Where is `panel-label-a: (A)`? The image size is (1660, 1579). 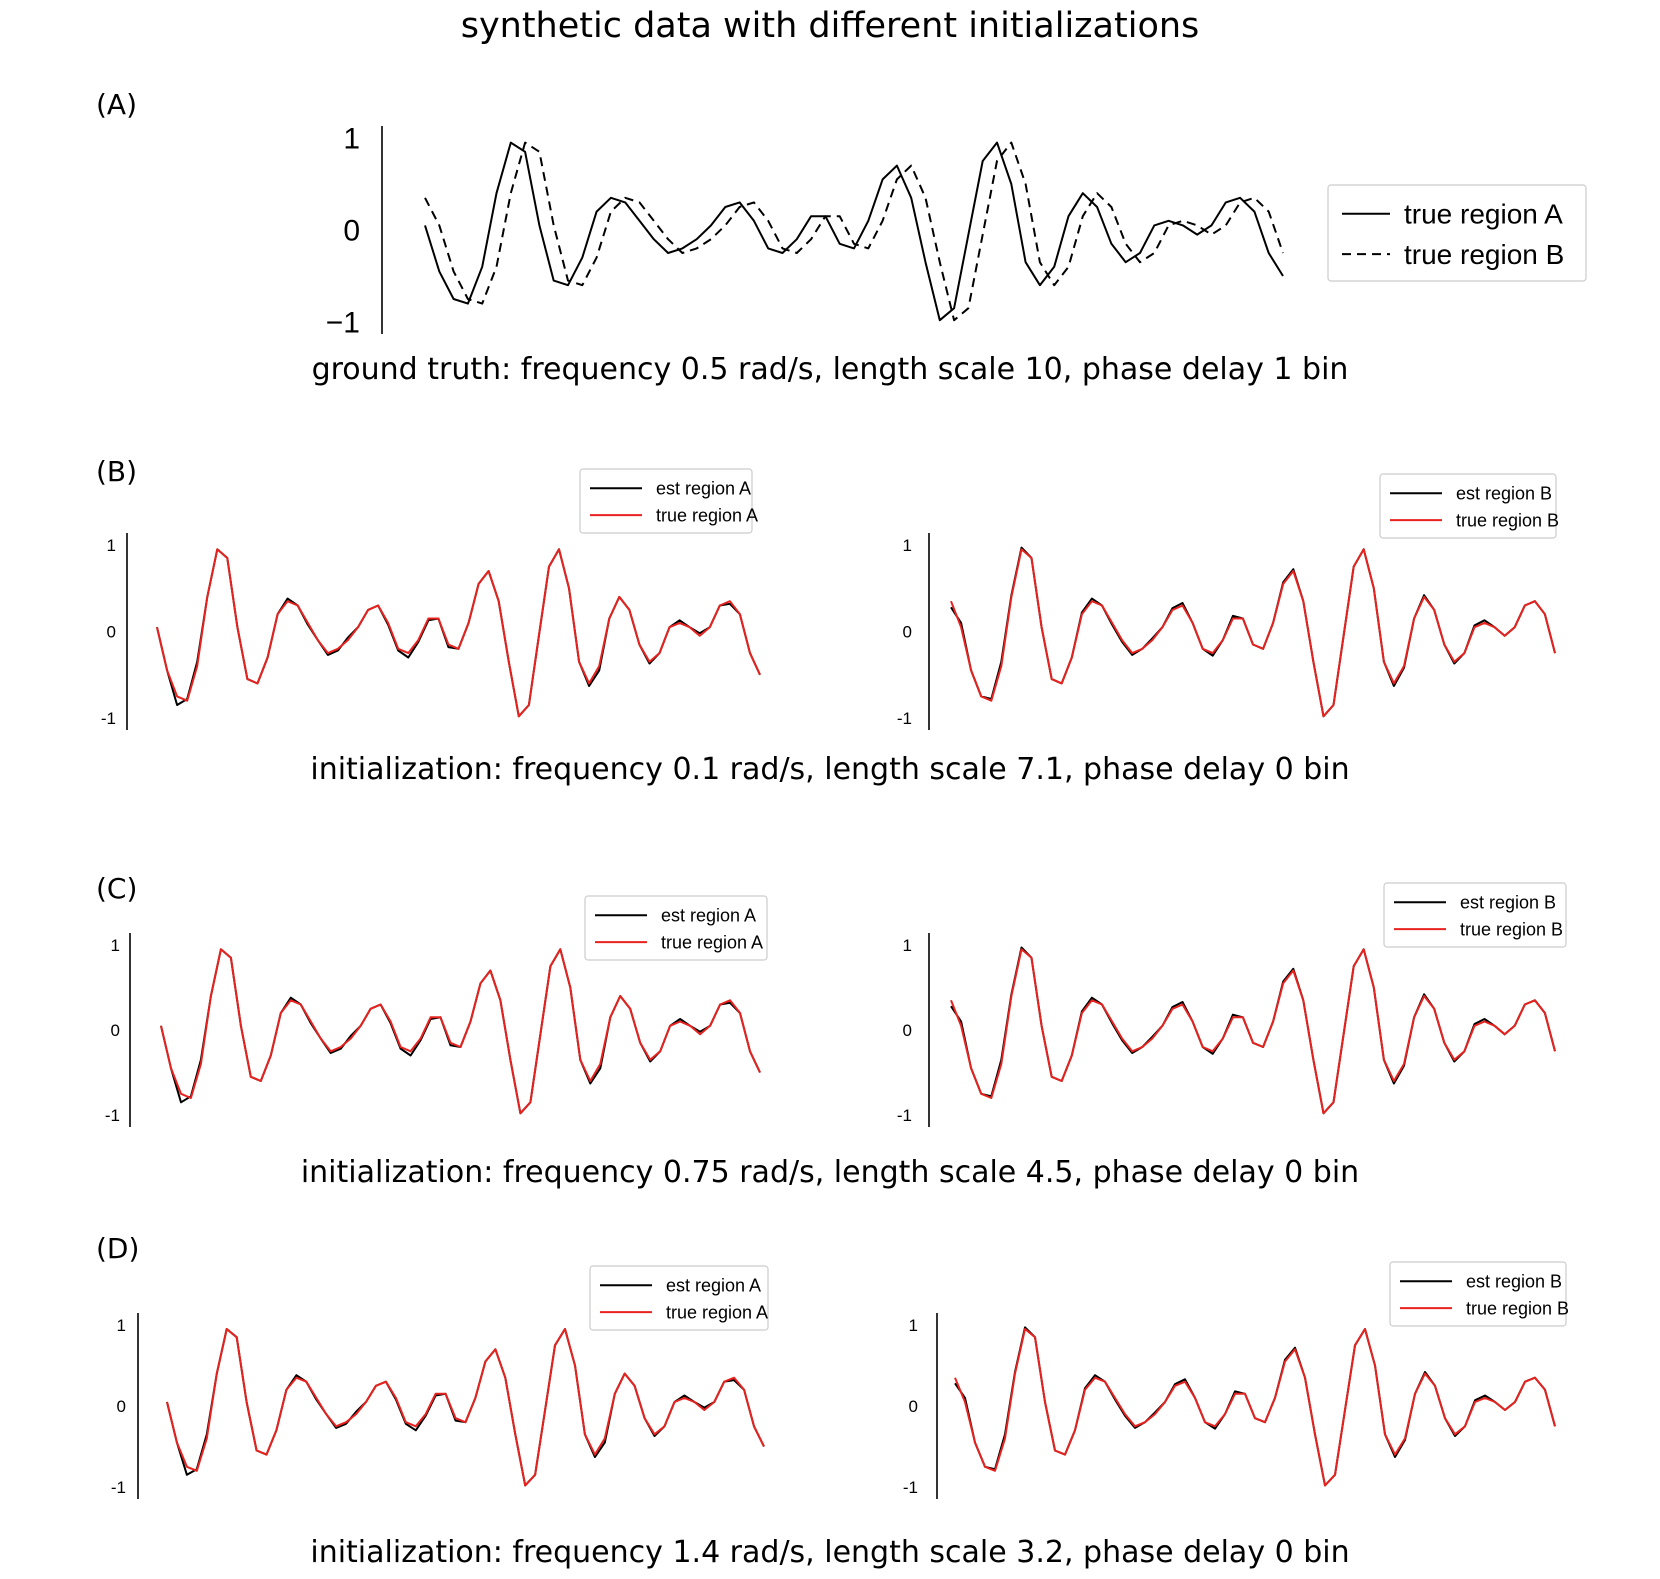
panel-label-a: (A) is located at coordinates (117, 104).